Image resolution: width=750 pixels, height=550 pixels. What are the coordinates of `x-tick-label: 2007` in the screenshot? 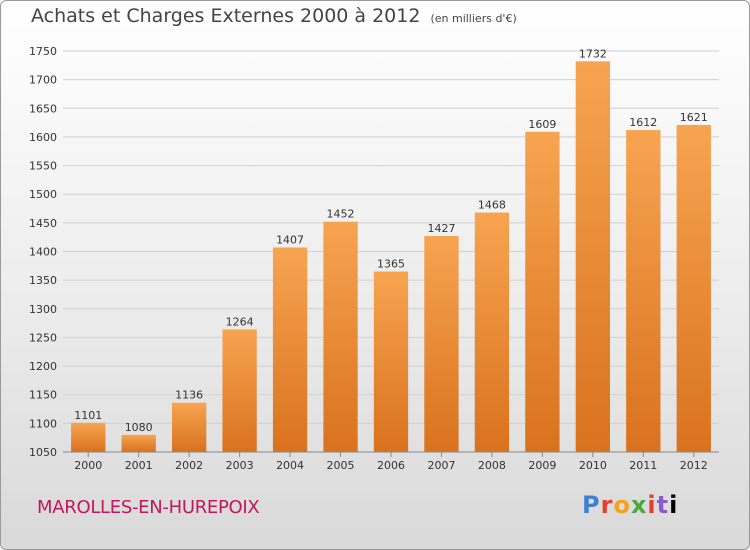 It's located at (441, 465).